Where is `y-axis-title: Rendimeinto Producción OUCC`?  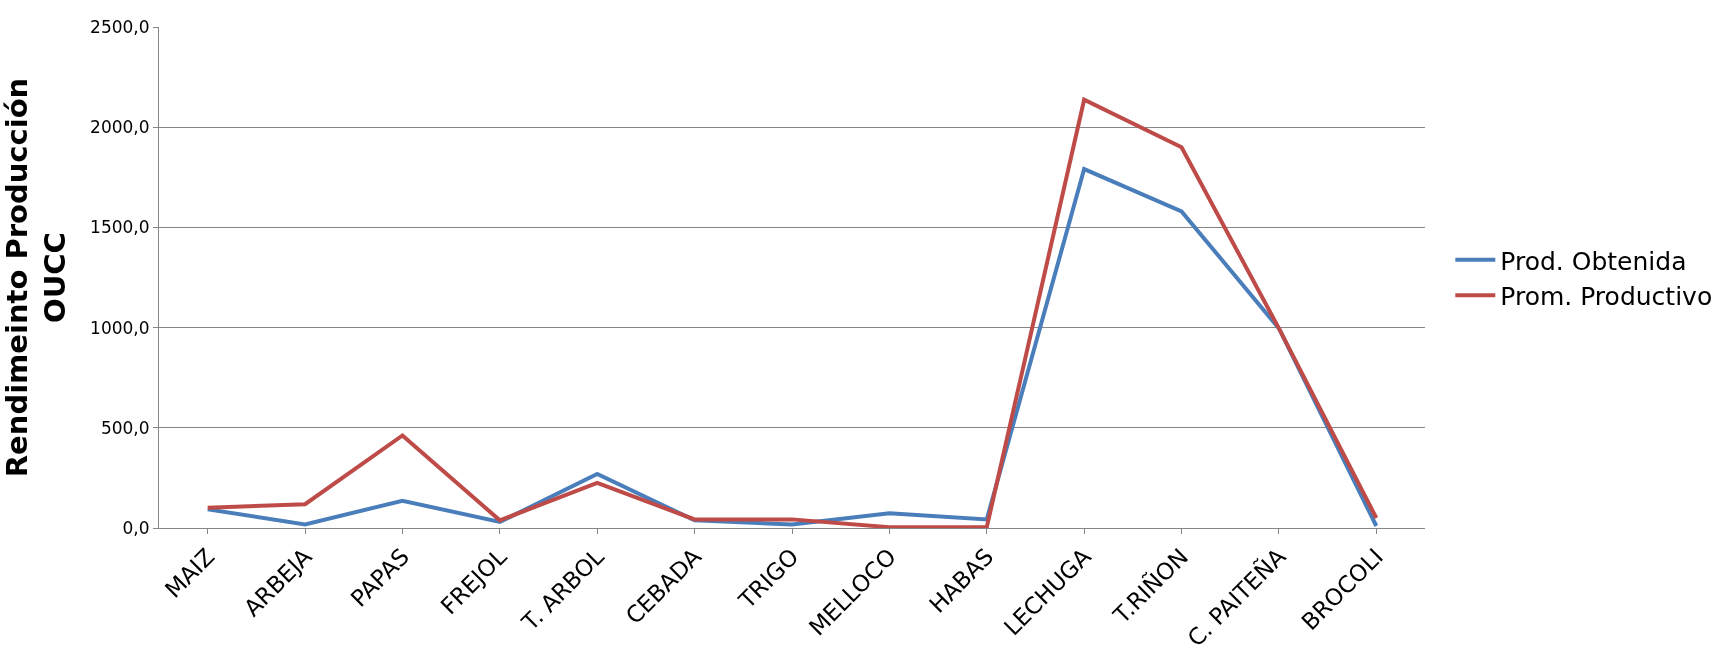 y-axis-title: Rendimeinto Producción OUCC is located at coordinates (36, 277).